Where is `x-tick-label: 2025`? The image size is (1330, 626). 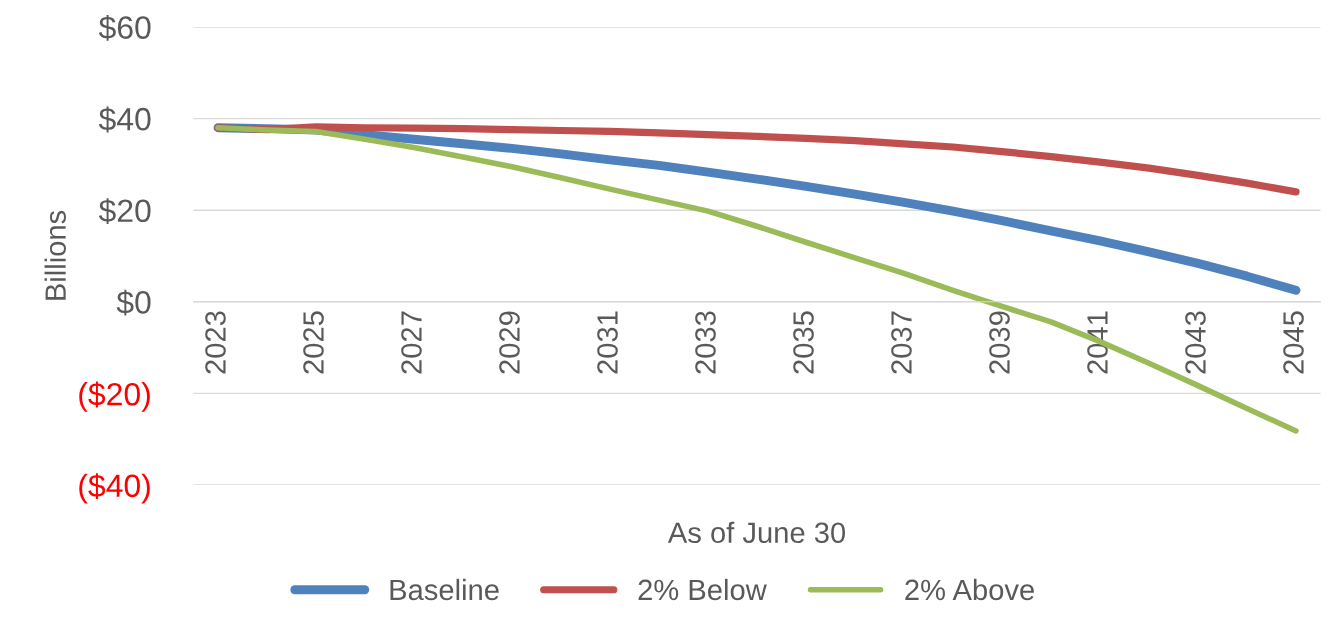
x-tick-label: 2025 is located at coordinates (313, 342).